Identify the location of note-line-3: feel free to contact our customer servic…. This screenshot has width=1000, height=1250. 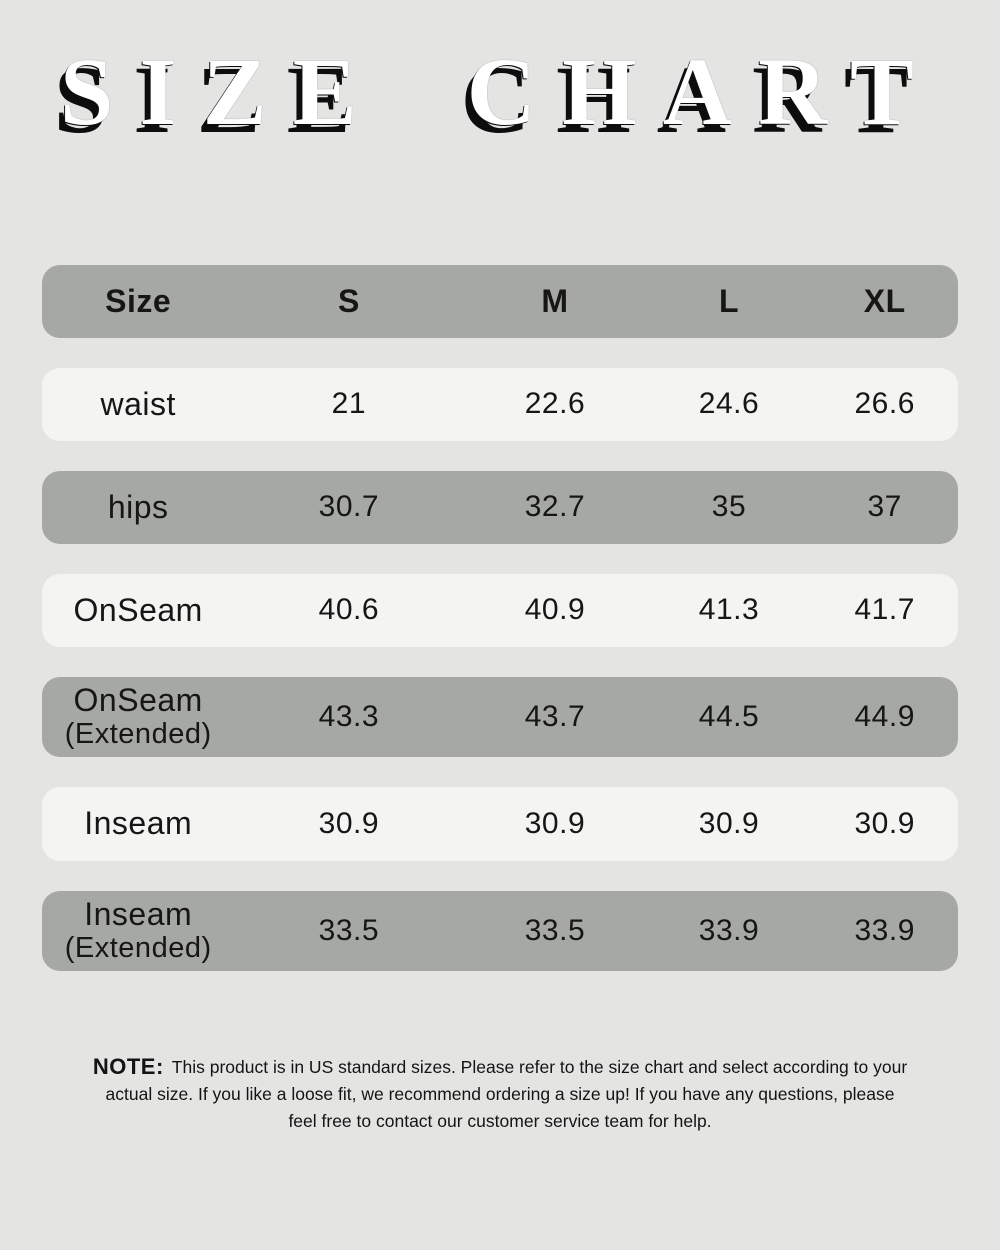
(500, 1120).